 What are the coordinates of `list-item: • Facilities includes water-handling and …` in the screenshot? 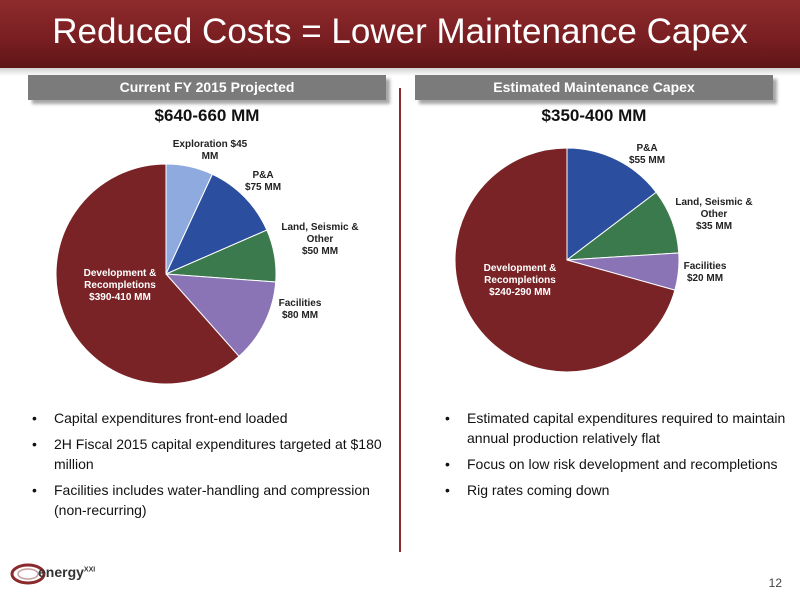 It's located at (201, 500).